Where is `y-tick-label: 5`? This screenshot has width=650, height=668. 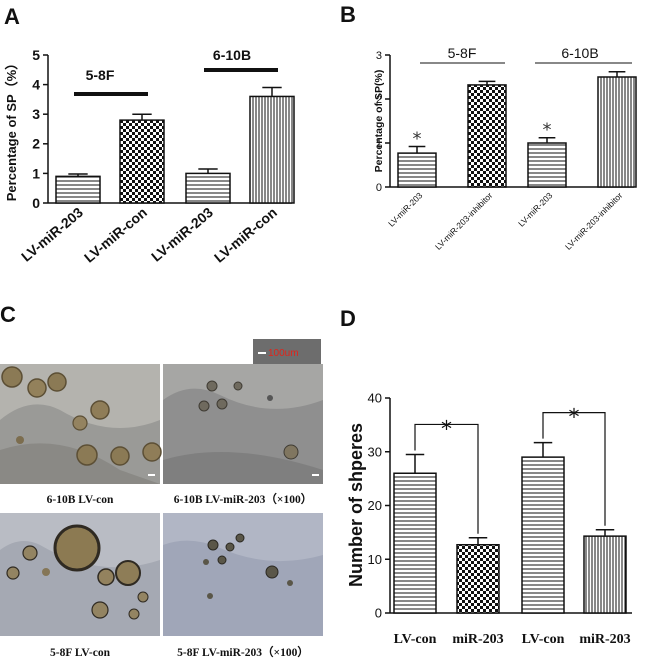
y-tick-label: 5 is located at coordinates (36, 55).